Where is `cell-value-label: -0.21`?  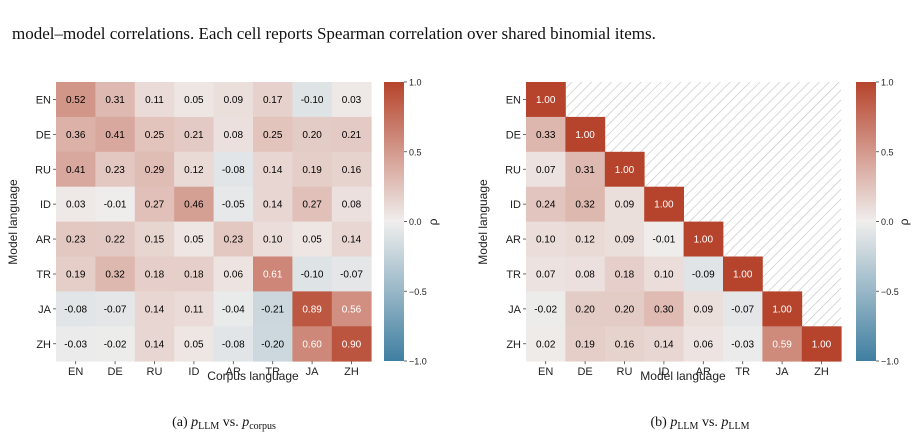
cell-value-label: -0.21 is located at coordinates (272, 309).